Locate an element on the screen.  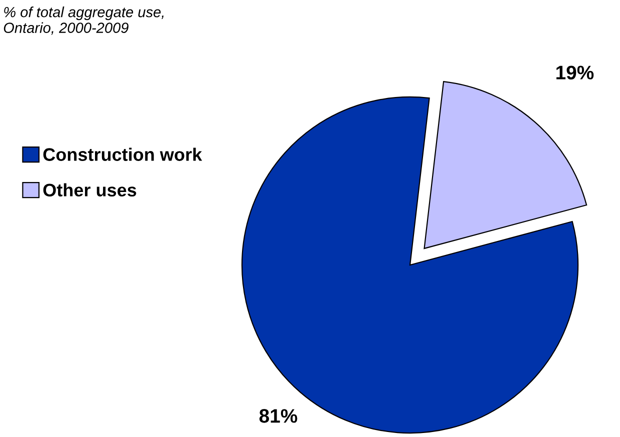
data-label: 19% is located at coordinates (575, 73).